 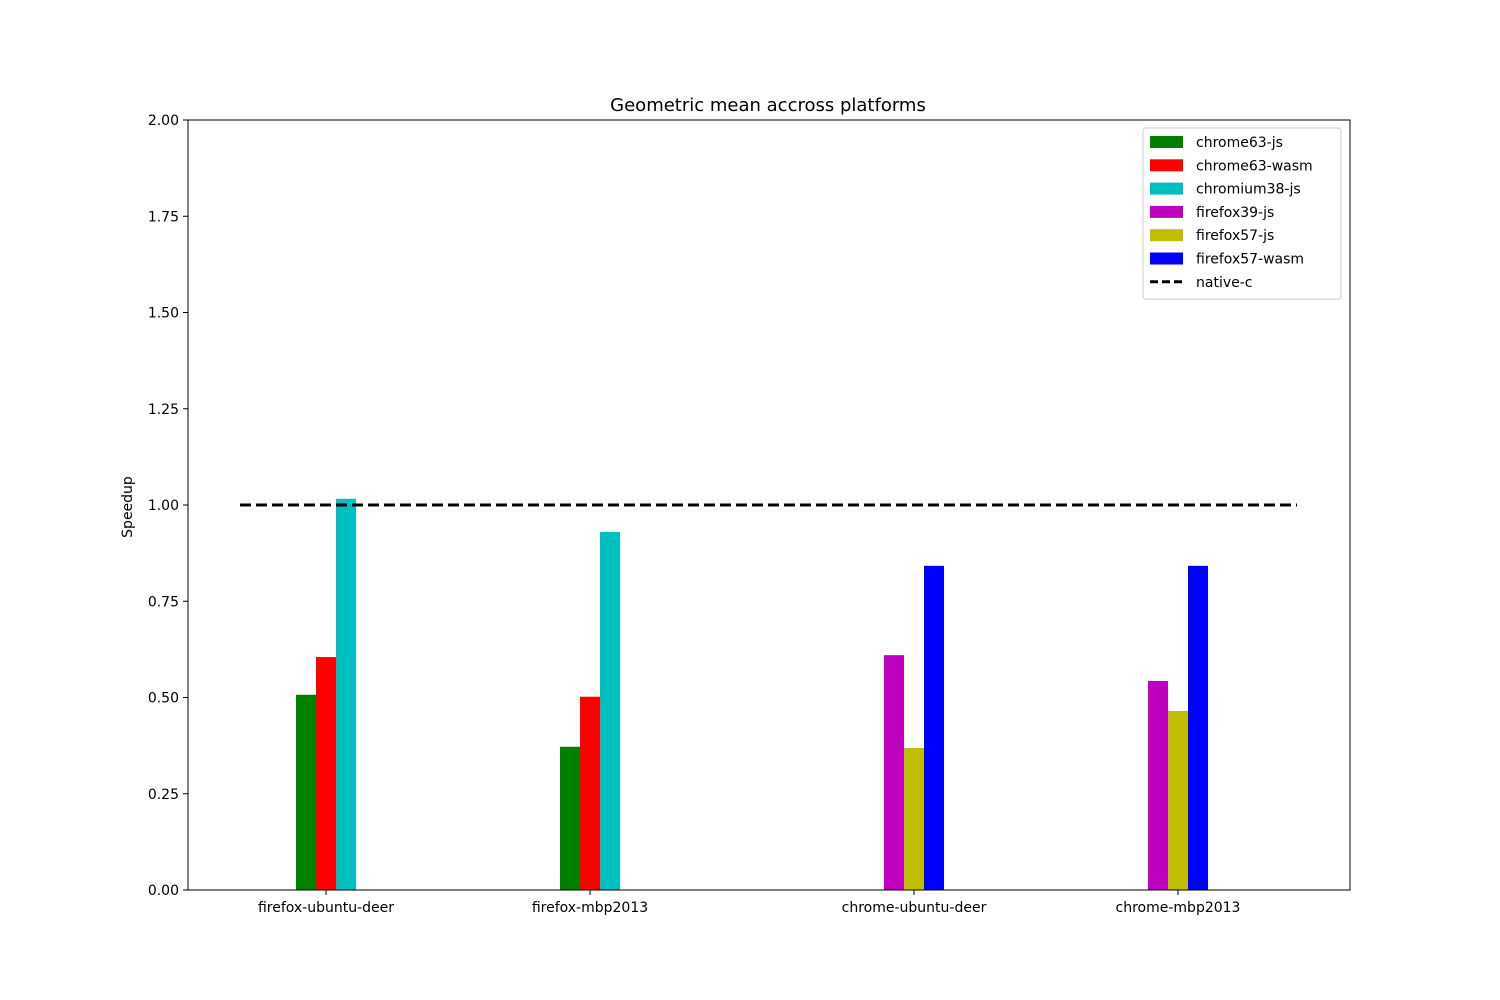 I want to click on bar-chrome63-js-firefox-ubuntu-deer, so click(x=306, y=792).